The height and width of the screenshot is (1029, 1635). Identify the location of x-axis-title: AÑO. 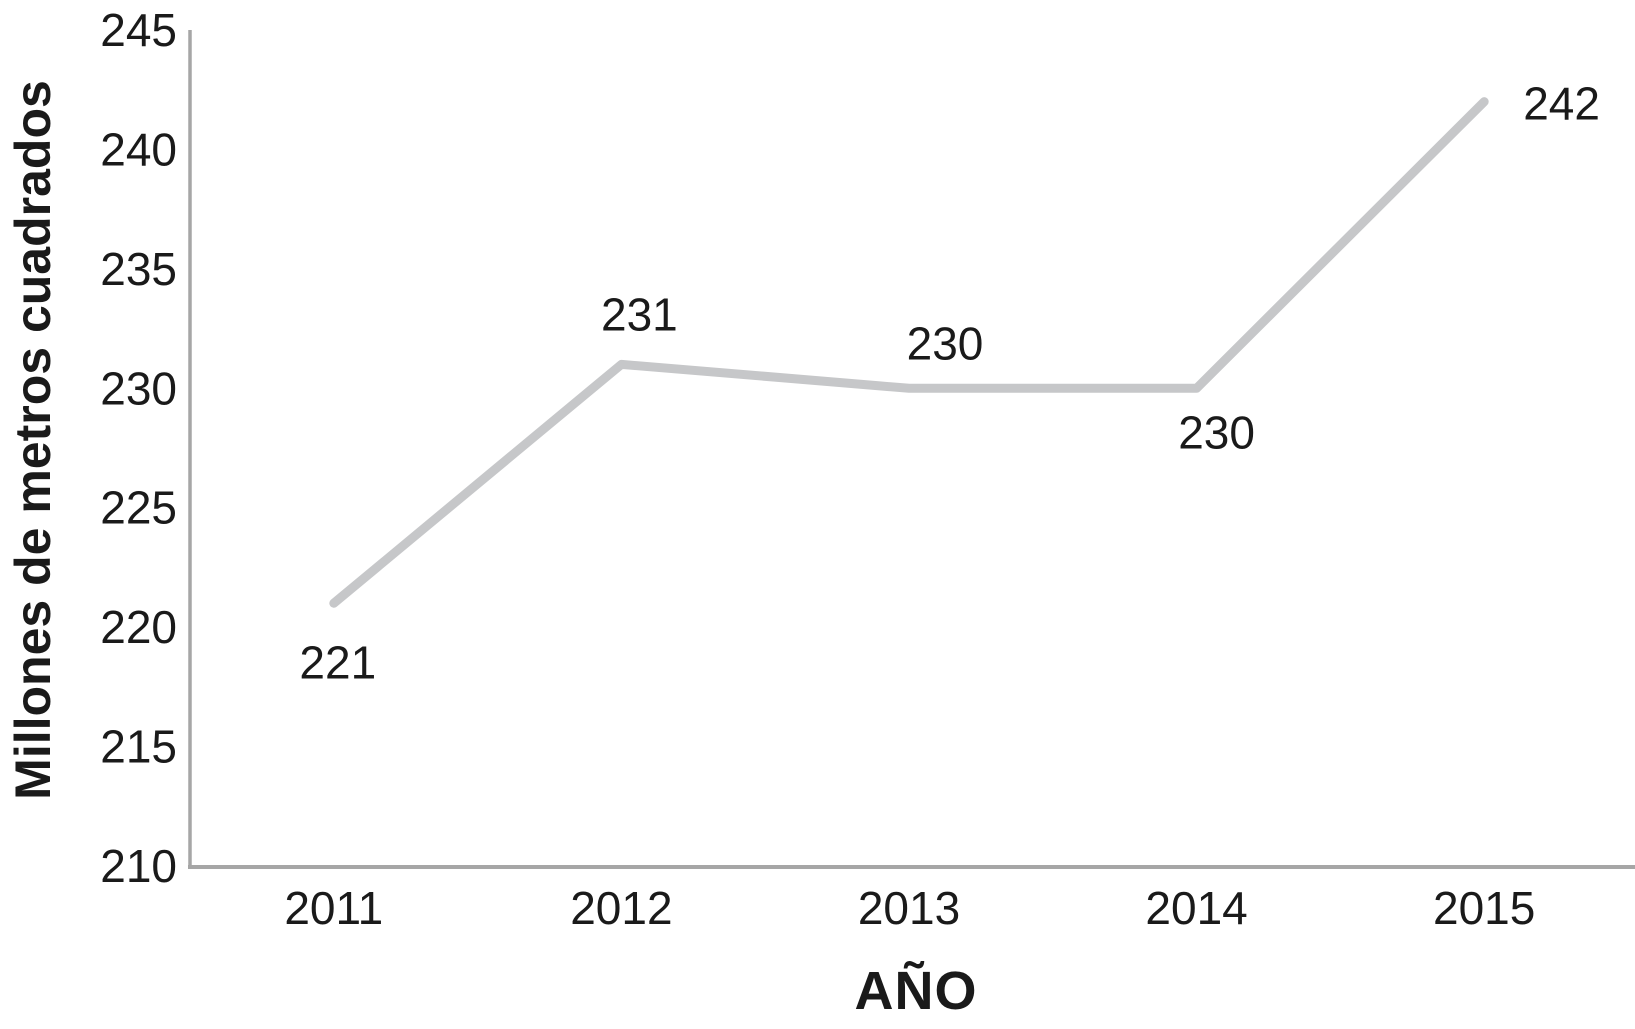
(916, 991).